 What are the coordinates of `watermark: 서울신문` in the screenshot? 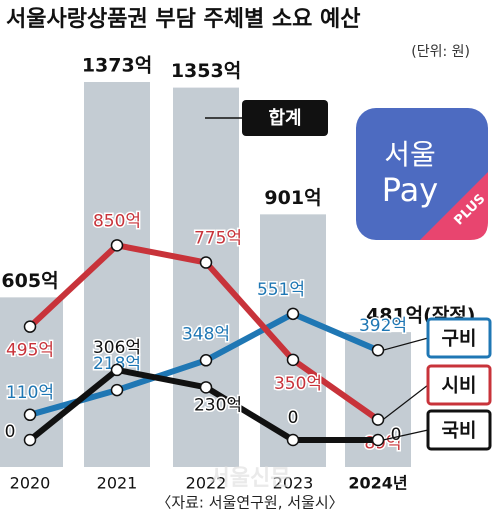 It's located at (250, 478).